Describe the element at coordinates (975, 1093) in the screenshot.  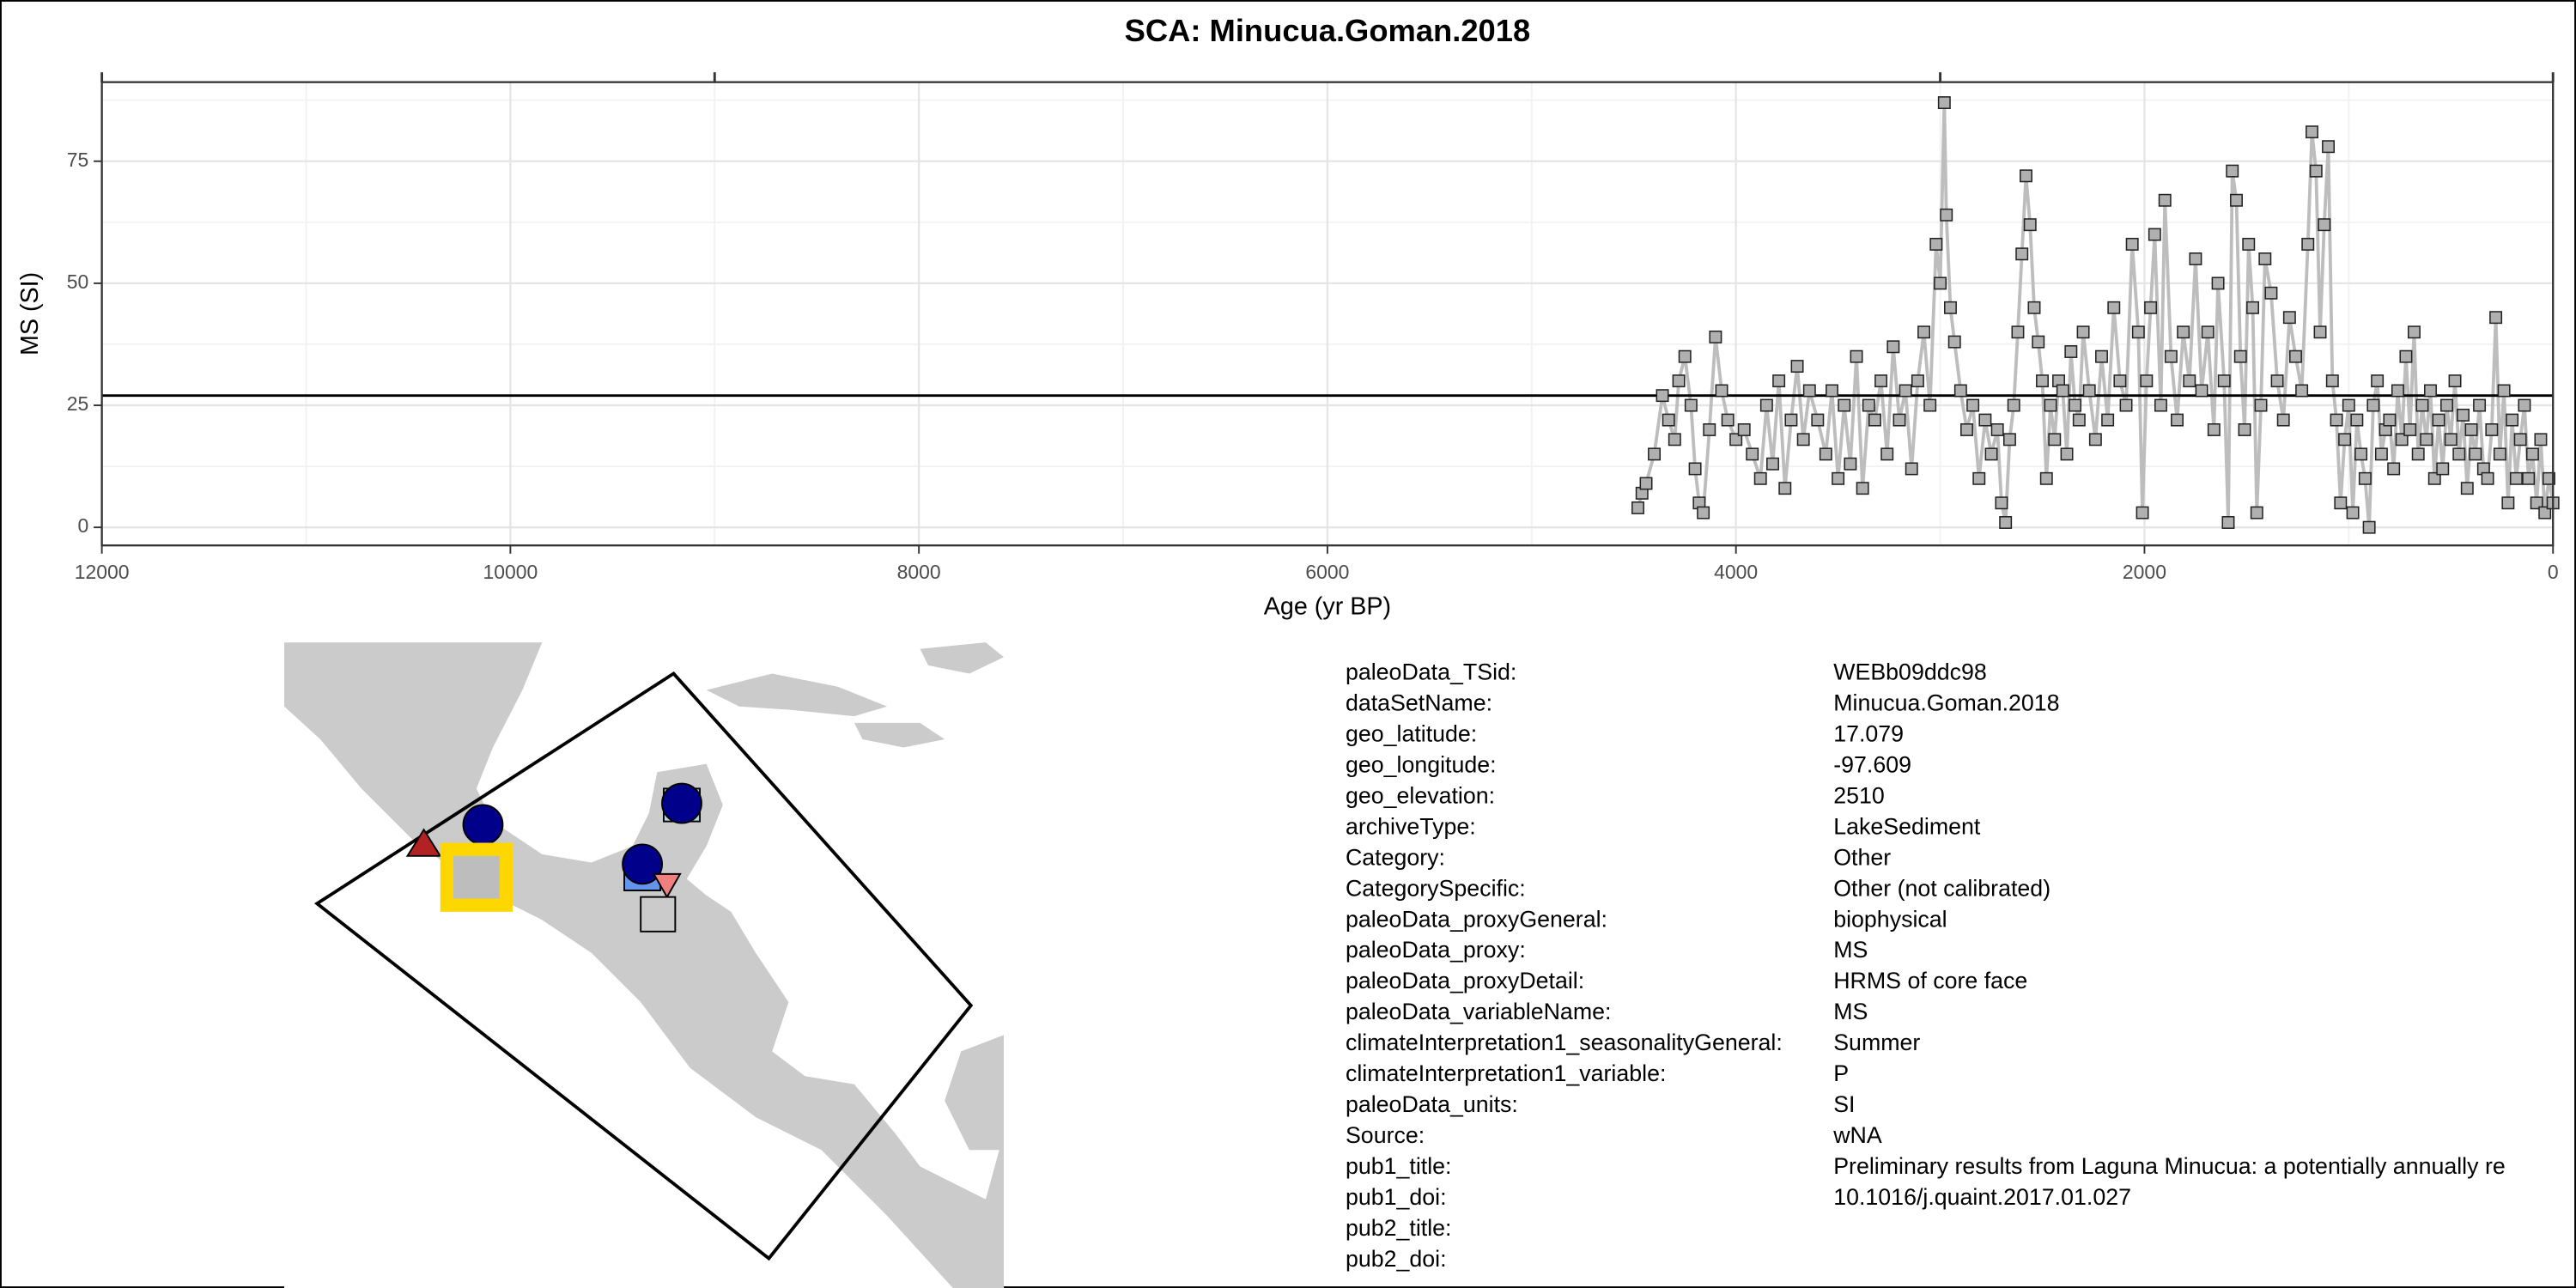
I see `land-south-america` at that location.